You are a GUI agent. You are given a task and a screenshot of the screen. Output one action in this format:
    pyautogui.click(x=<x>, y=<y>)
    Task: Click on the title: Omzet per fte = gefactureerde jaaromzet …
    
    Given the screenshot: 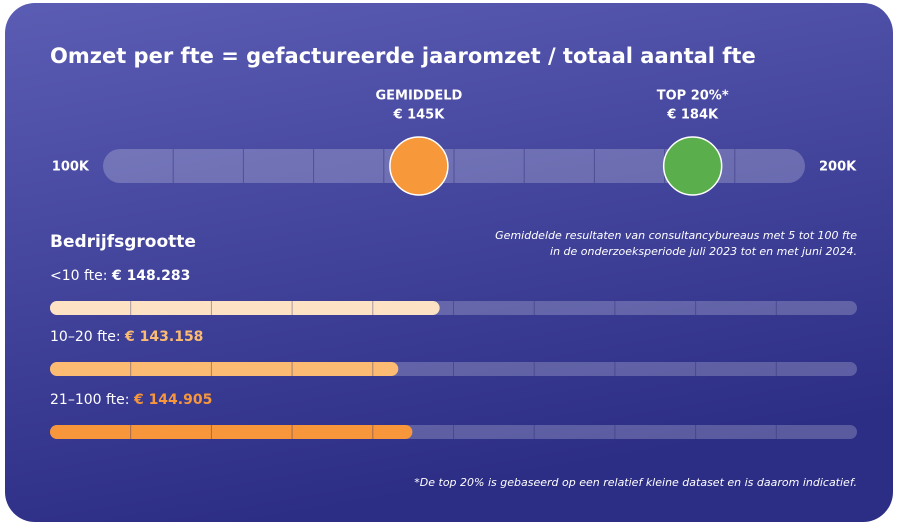 What is the action you would take?
    pyautogui.click(x=403, y=56)
    